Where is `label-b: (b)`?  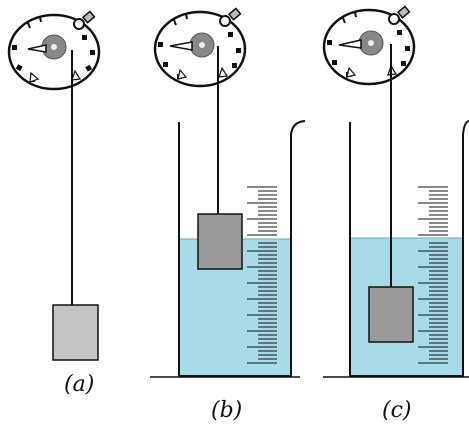 label-b: (b) is located at coordinates (227, 410).